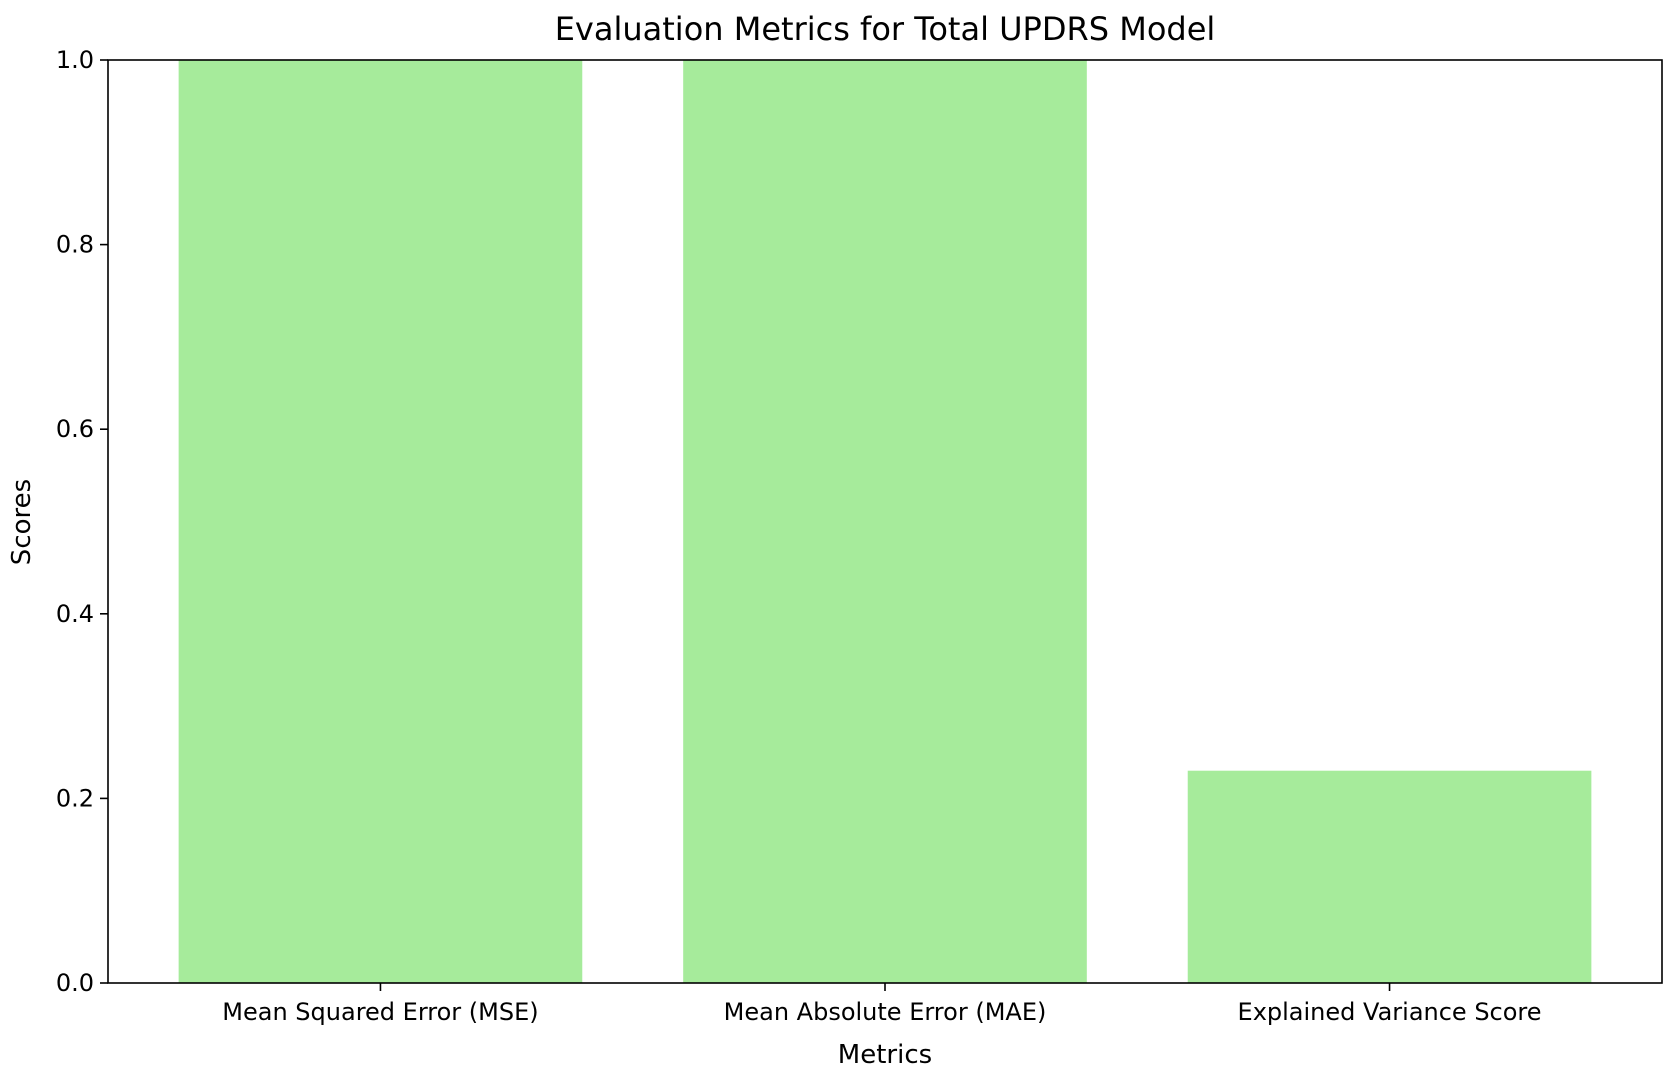 This screenshot has width=1672, height=1078. Describe the element at coordinates (75, 798) in the screenshot. I see `y-tick-label-1: 0.2` at that location.